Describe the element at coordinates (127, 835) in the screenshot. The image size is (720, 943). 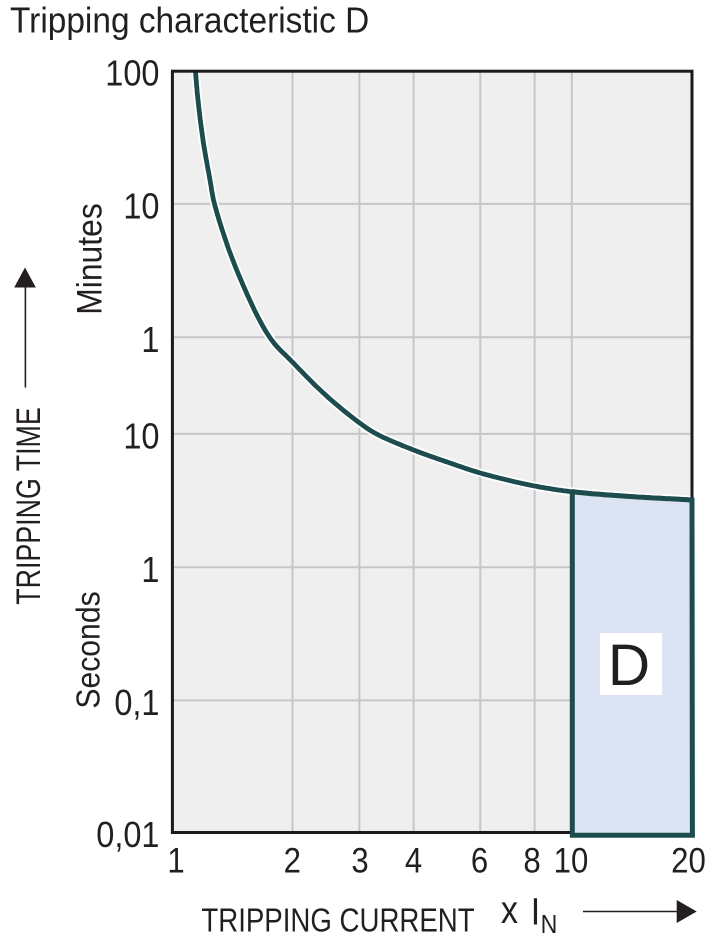
I see `svg-text: 0,01` at that location.